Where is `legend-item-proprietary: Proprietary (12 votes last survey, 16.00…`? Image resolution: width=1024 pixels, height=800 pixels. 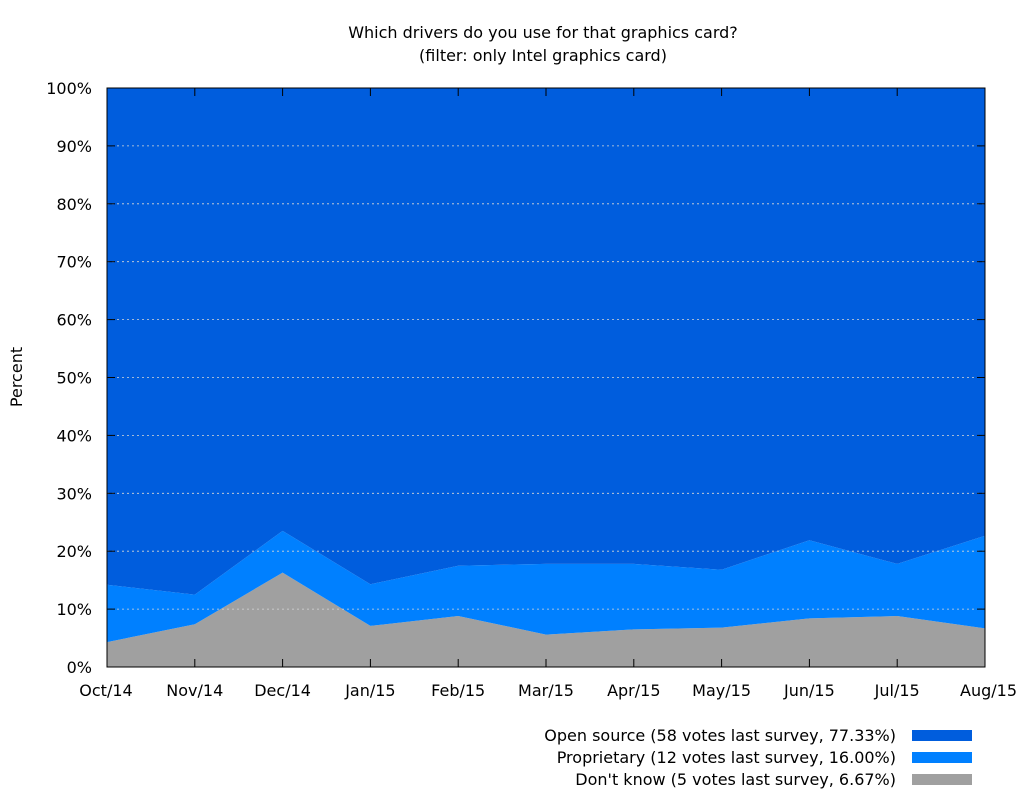
legend-item-proprietary: Proprietary (12 votes last survey, 16.00… is located at coordinates (758, 757).